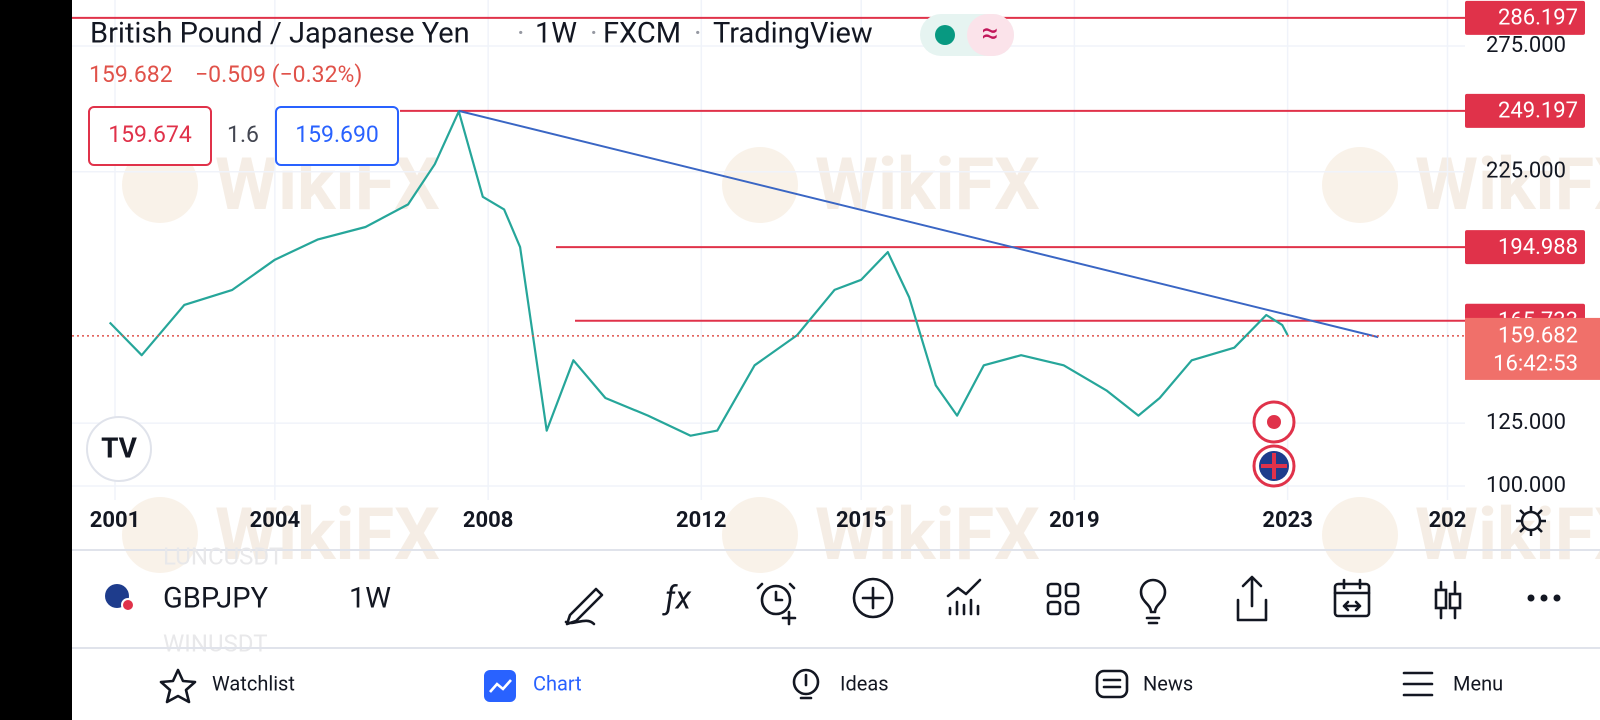  I want to click on news-icon, so click(1112, 684).